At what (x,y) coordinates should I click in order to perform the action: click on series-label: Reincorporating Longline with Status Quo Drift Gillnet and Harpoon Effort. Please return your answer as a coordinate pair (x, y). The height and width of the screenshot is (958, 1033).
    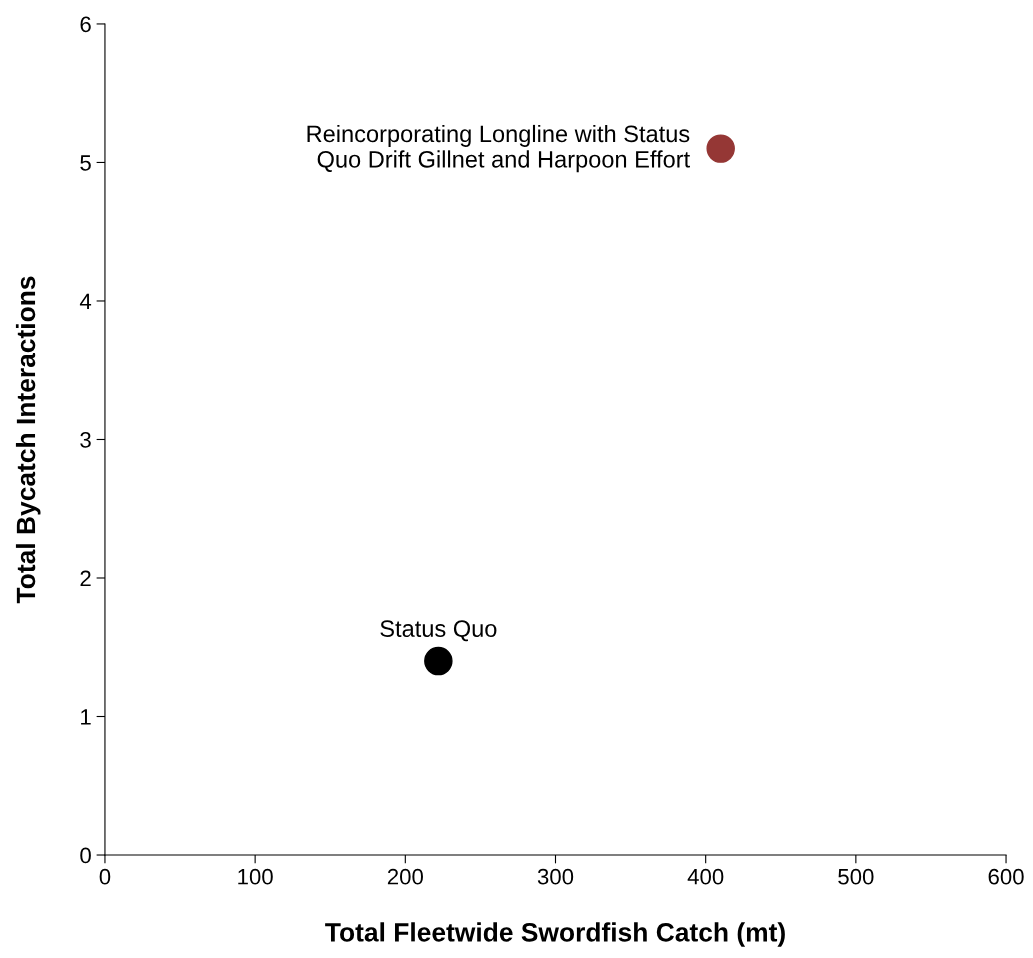
    Looking at the image, I should click on (498, 148).